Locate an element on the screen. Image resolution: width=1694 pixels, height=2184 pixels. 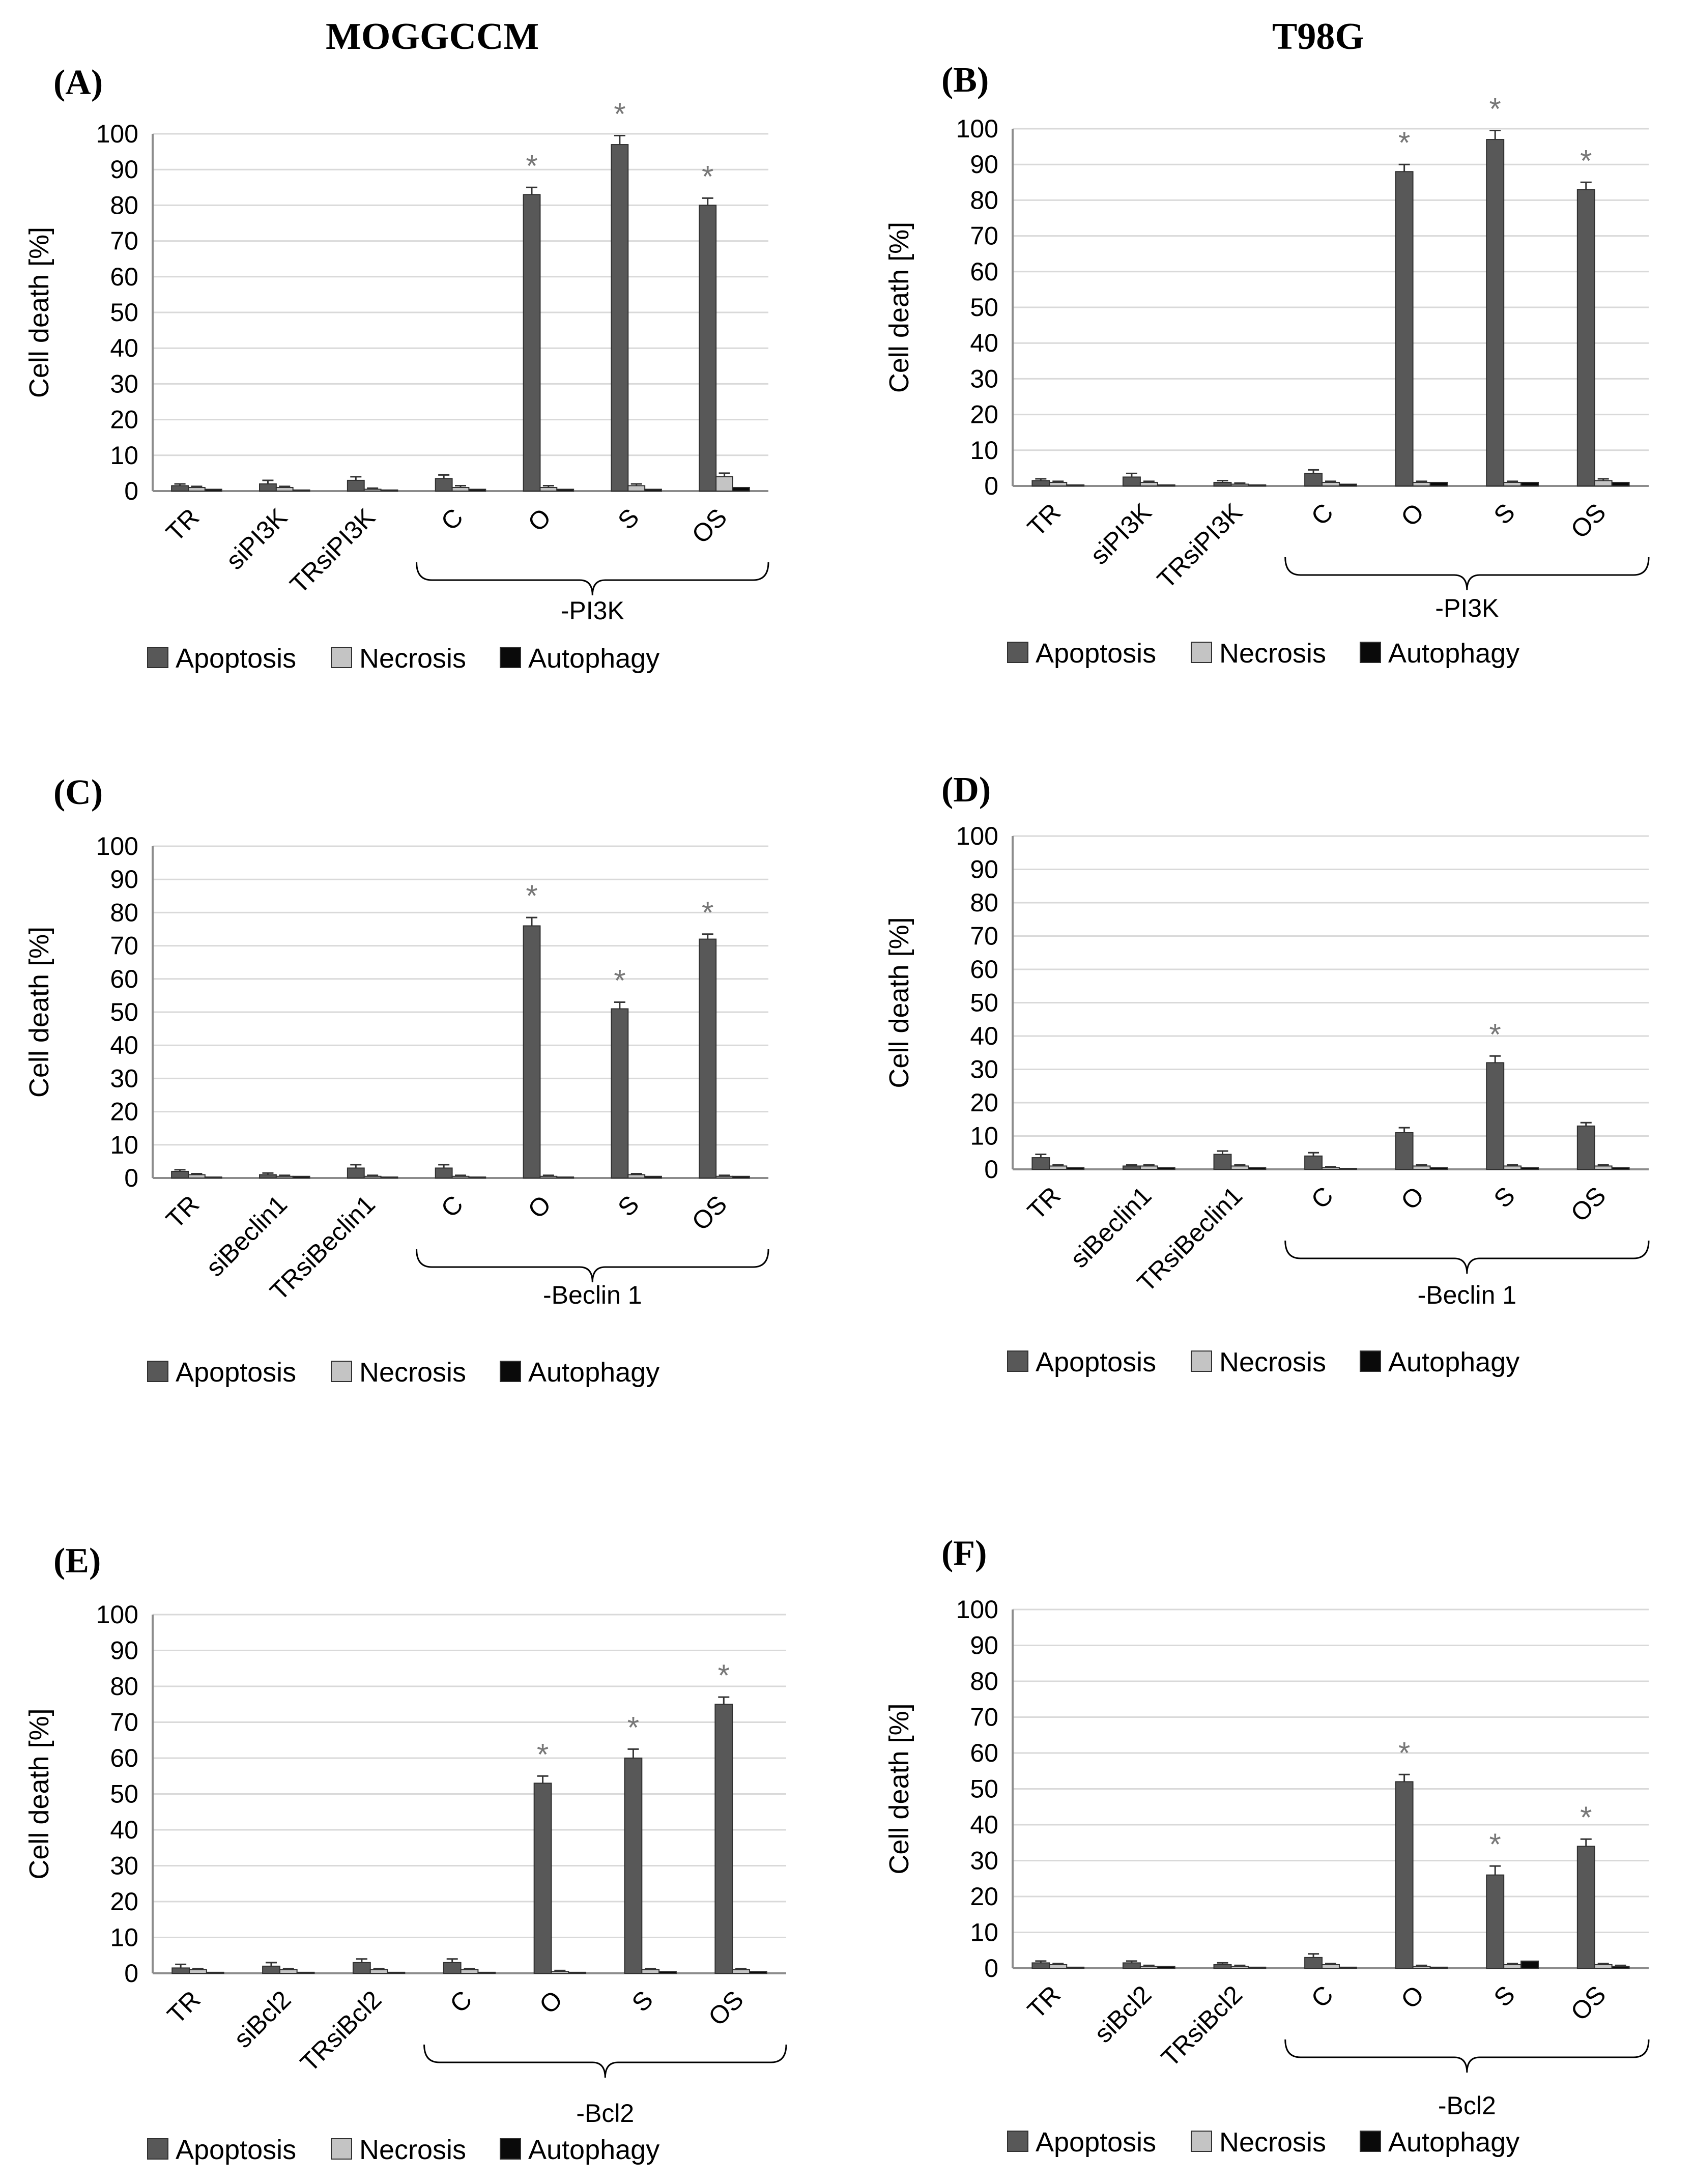
group-label: -Bcl2 is located at coordinates (605, 2113).